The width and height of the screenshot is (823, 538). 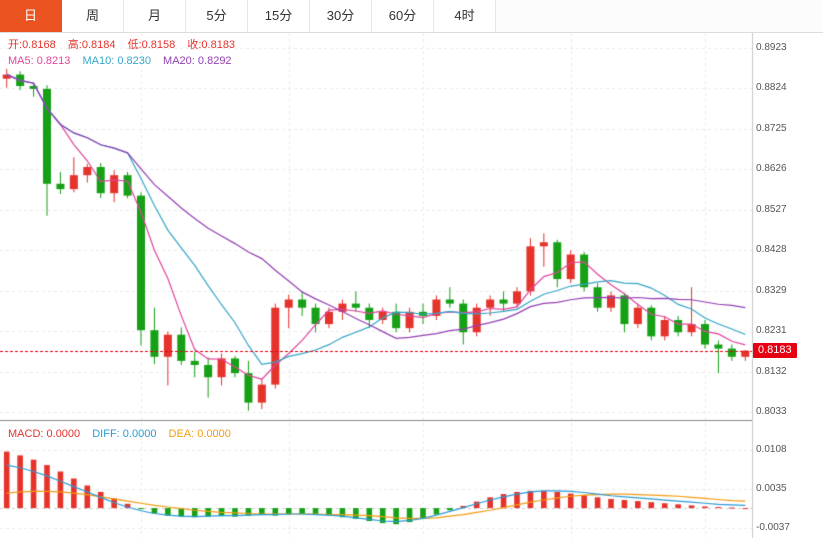 What do you see at coordinates (771, 250) in the screenshot?
I see `price-axis-label: 0.8428` at bounding box center [771, 250].